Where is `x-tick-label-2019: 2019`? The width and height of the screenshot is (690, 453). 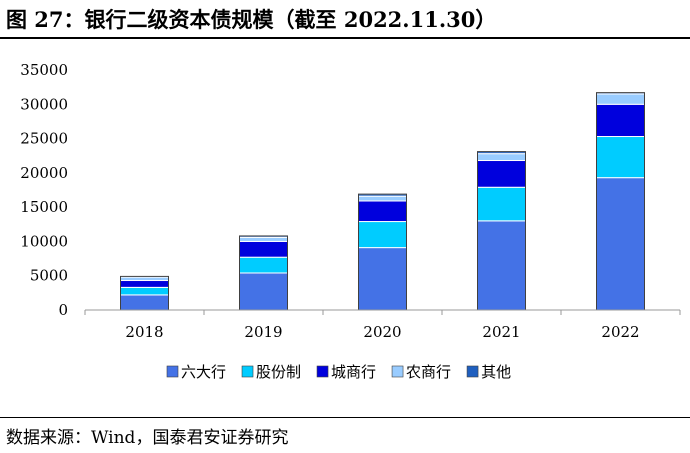
x-tick-label-2019: 2019 is located at coordinates (263, 332).